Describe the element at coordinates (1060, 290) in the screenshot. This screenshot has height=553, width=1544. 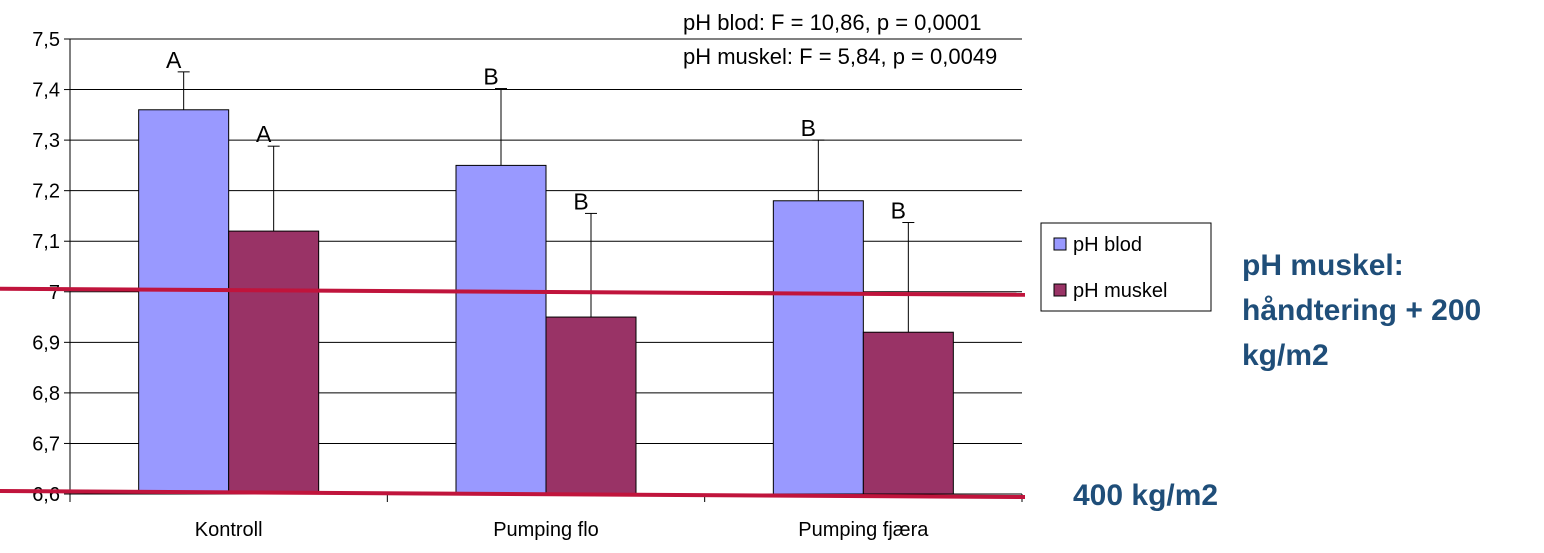
I see `legend-swatch-muskel` at that location.